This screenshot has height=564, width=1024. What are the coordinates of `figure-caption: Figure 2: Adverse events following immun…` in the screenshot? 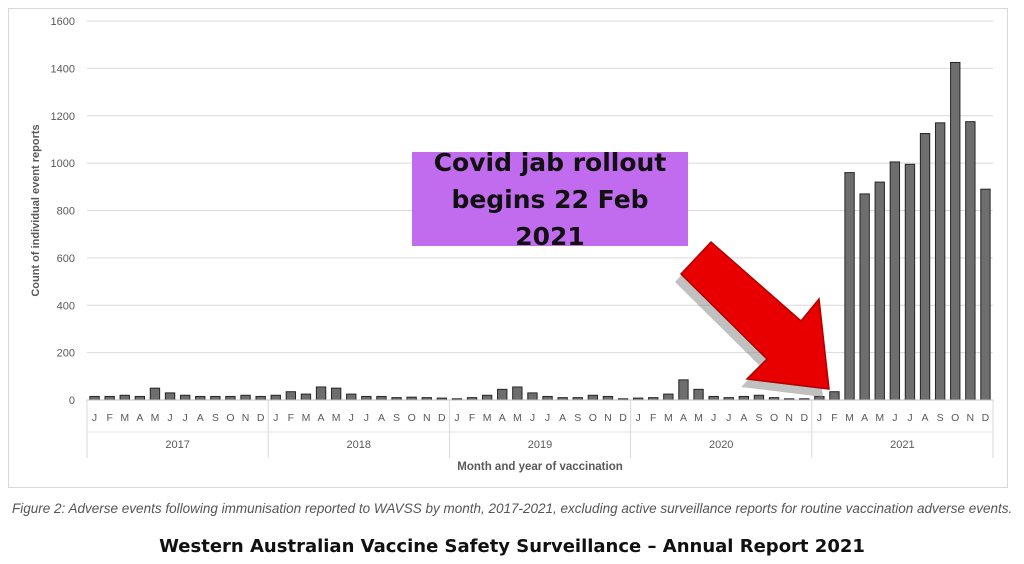 It's located at (512, 508).